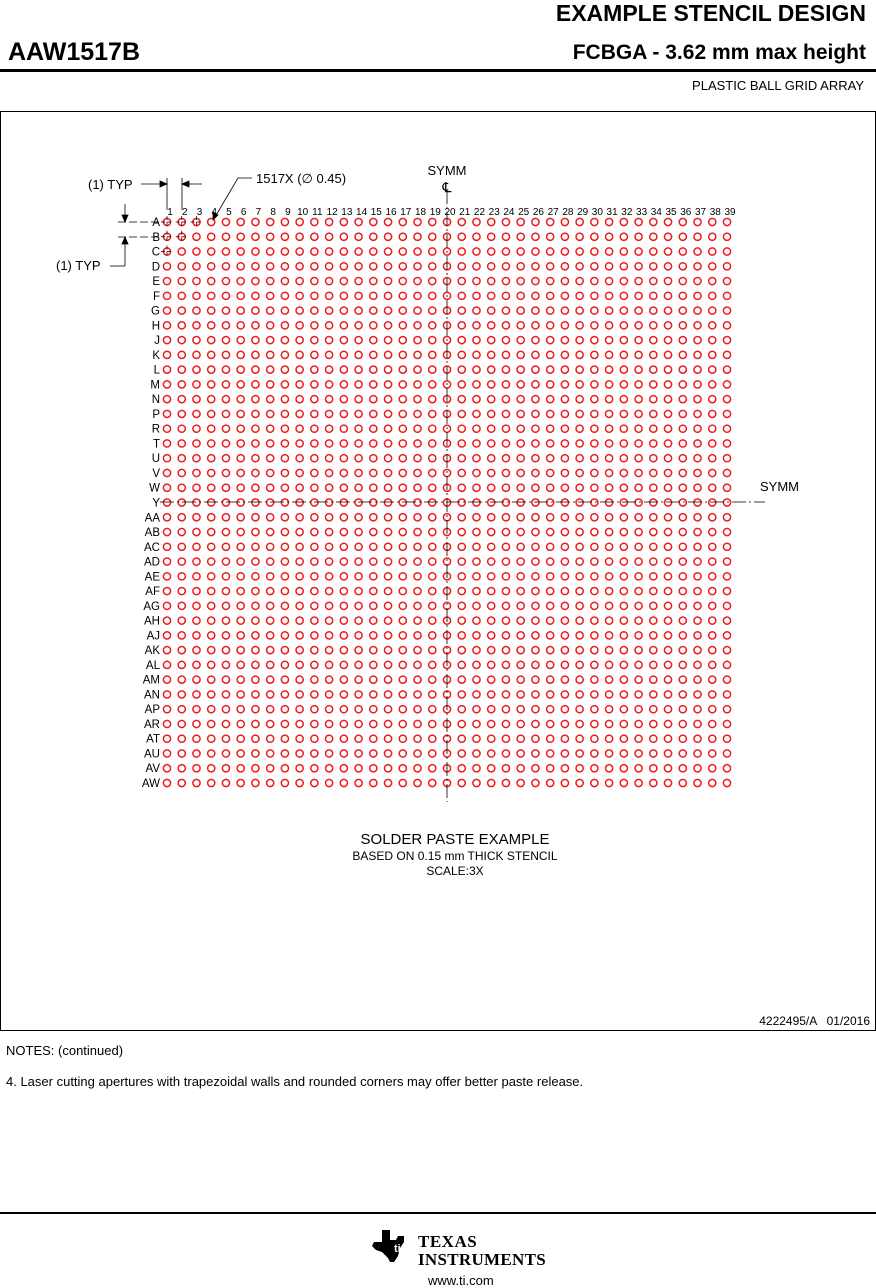  Describe the element at coordinates (454, 871) in the screenshot. I see `caption-scale: SCALE:3X` at that location.